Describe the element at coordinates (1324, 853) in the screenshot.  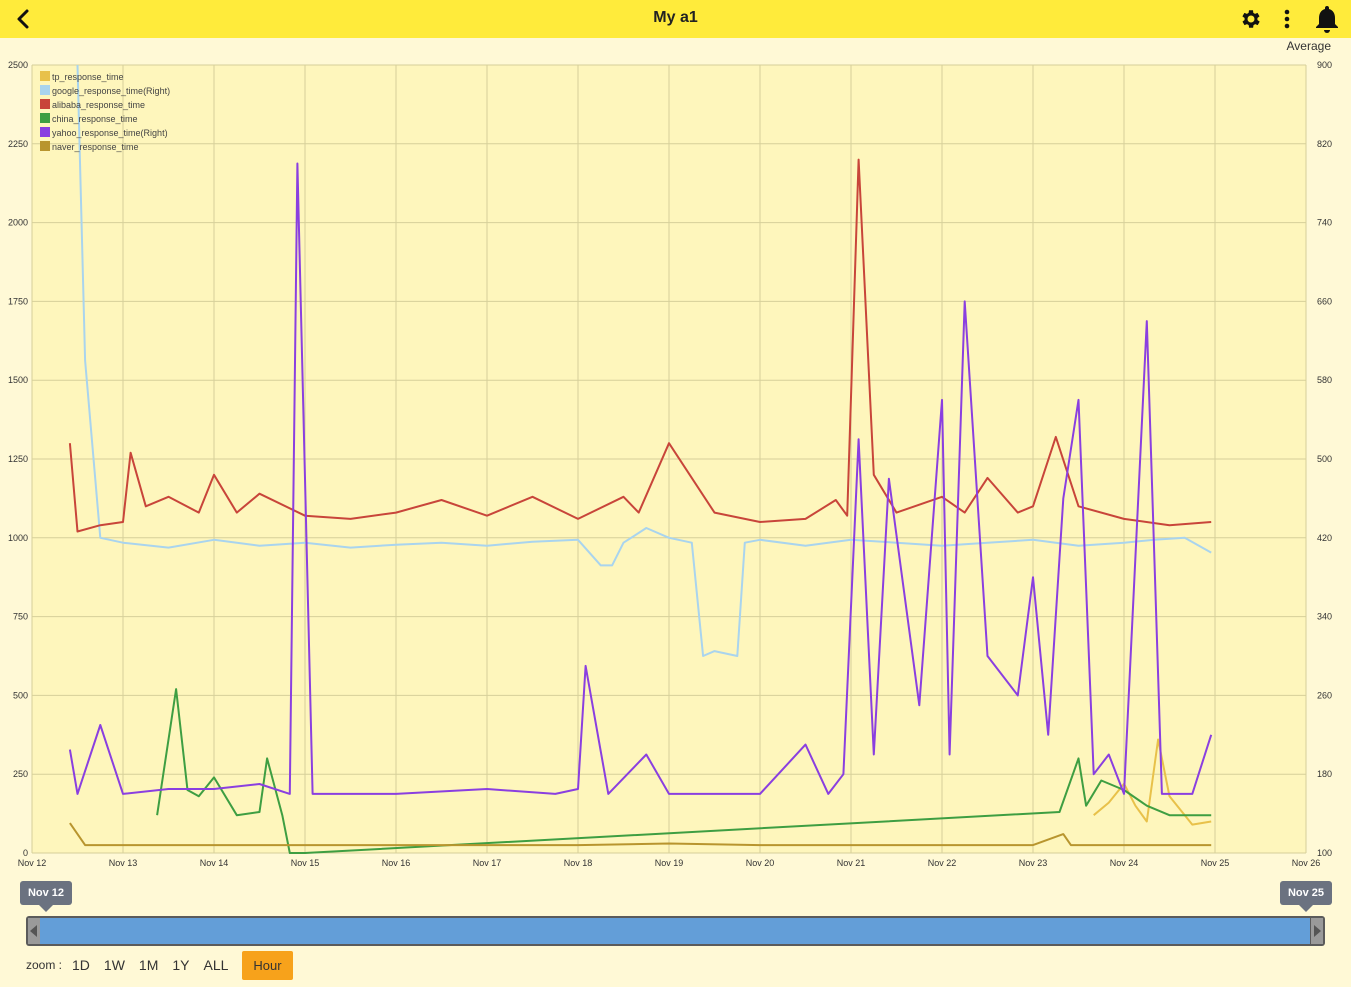
I see `y-right-tick-label: 100` at that location.